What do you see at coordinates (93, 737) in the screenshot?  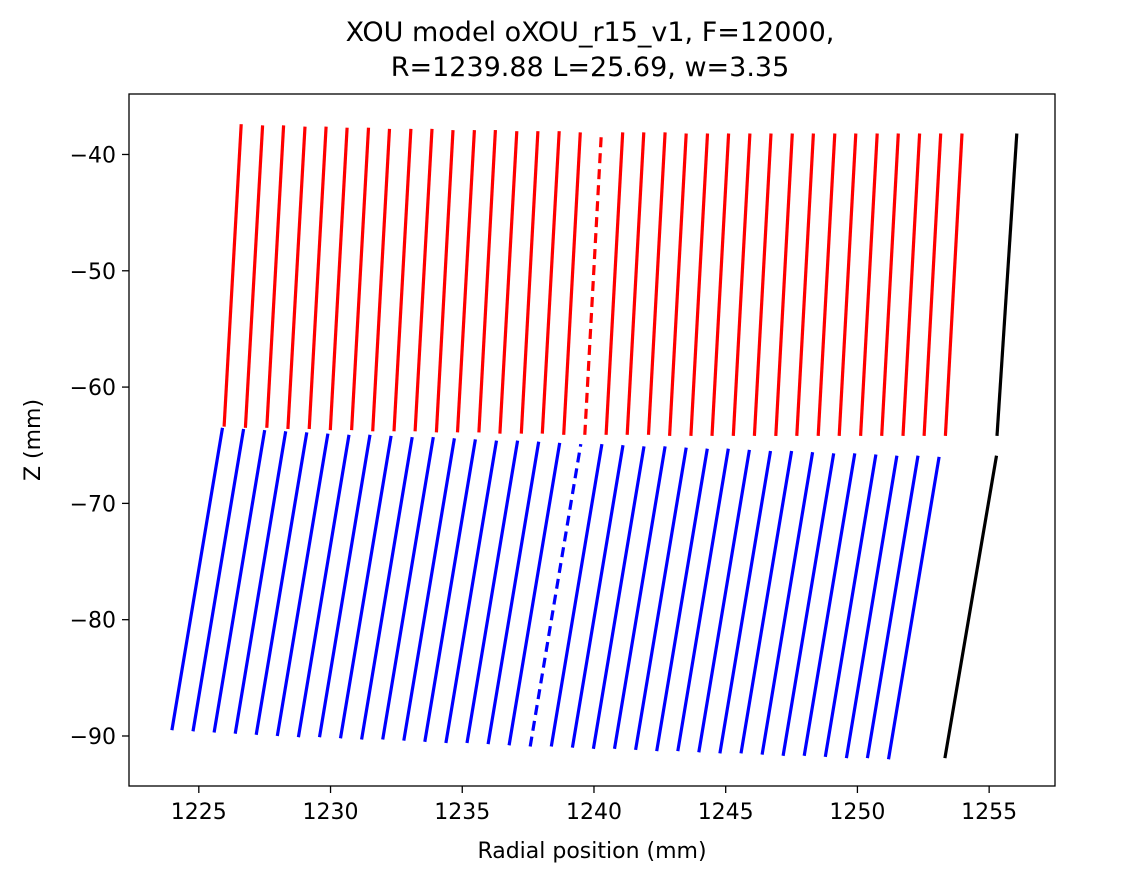 I see `y-tick-label--90: −90` at bounding box center [93, 737].